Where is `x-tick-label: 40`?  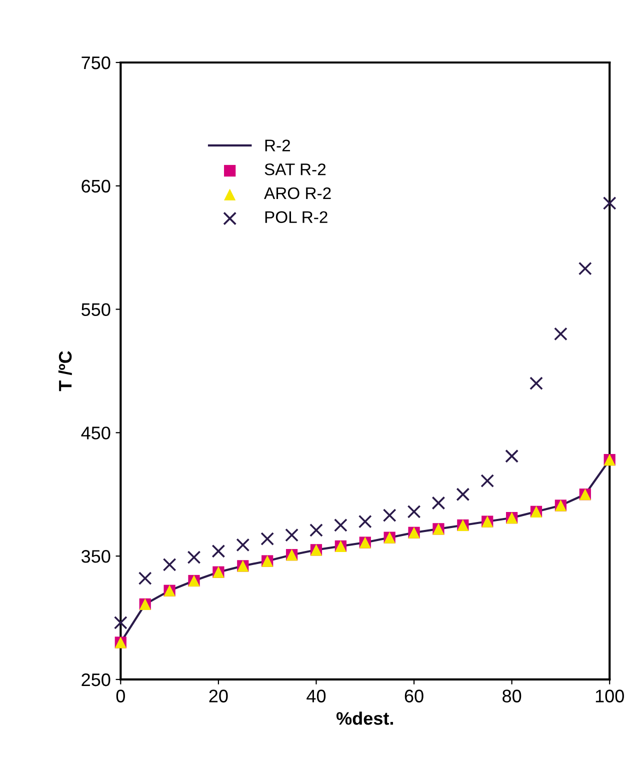
x-tick-label: 40 is located at coordinates (316, 696).